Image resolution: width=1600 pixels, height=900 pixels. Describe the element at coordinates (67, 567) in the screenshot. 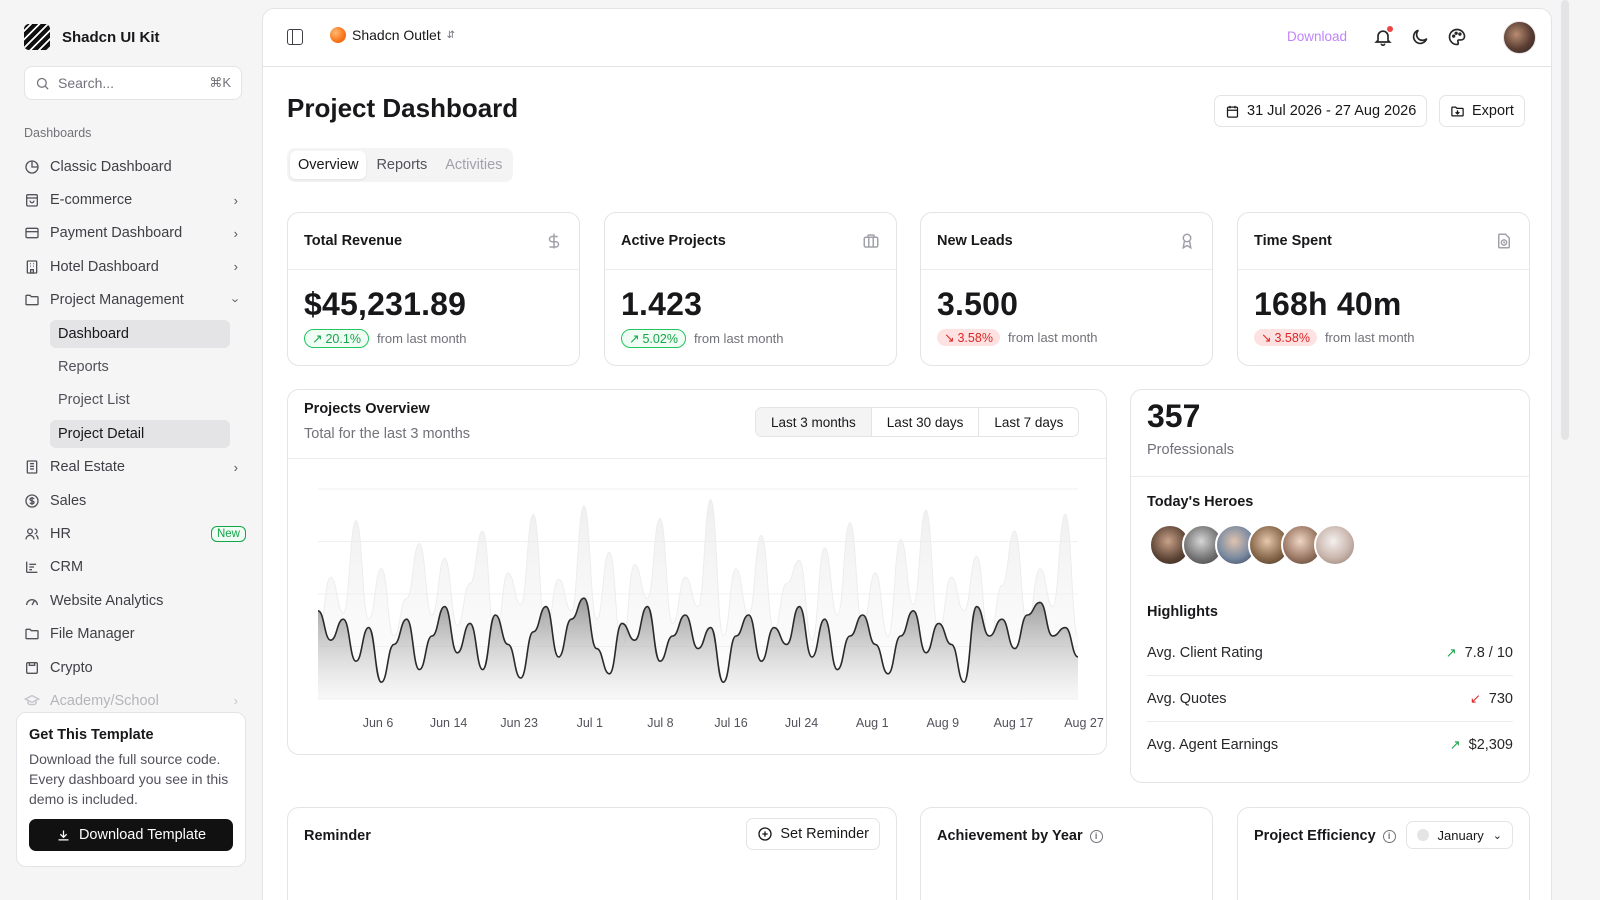

I see `sidebar-item-label: CRM` at that location.